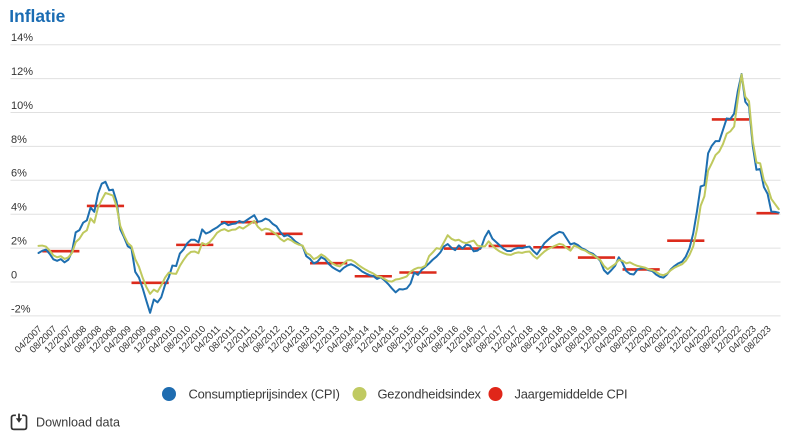 This screenshot has width=799, height=445. I want to click on svg-text: Jaargemiddelde CPI, so click(571, 394).